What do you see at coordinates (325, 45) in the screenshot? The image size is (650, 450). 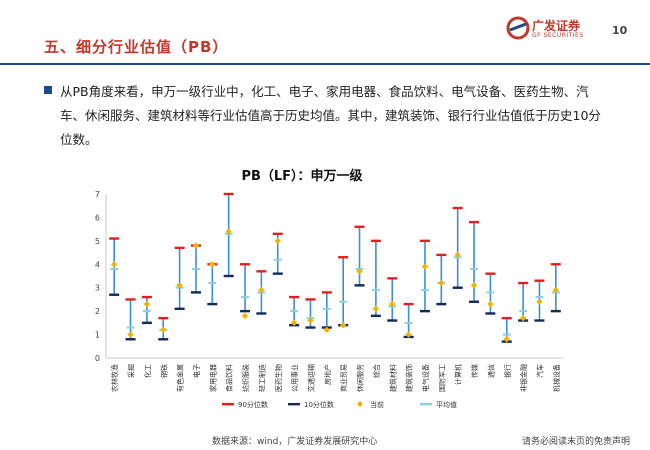 I see `title-bar: 五、细分行业估值（PB）` at bounding box center [325, 45].